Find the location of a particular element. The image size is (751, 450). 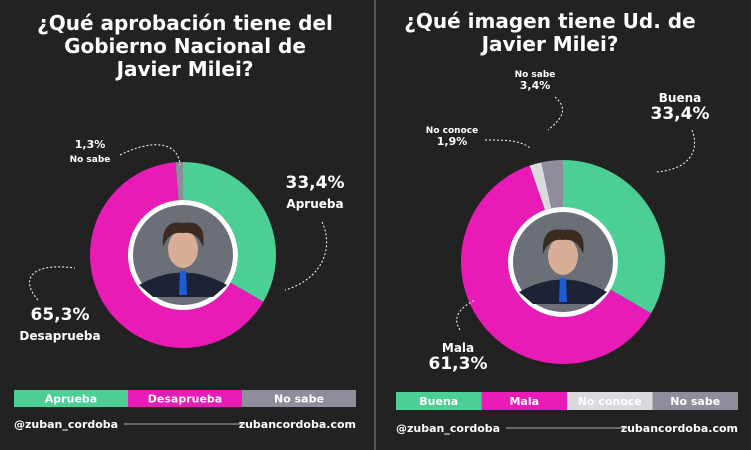

category-label: Buena is located at coordinates (680, 98).